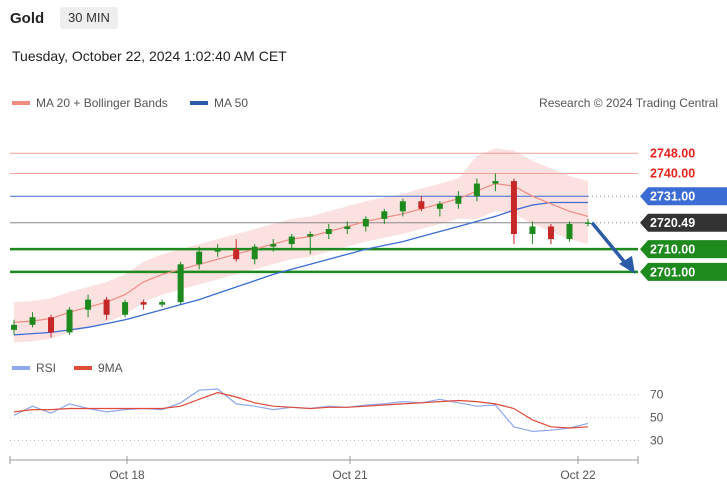  Describe the element at coordinates (672, 173) in the screenshot. I see `level-label-2740.00: 2740.00` at that location.